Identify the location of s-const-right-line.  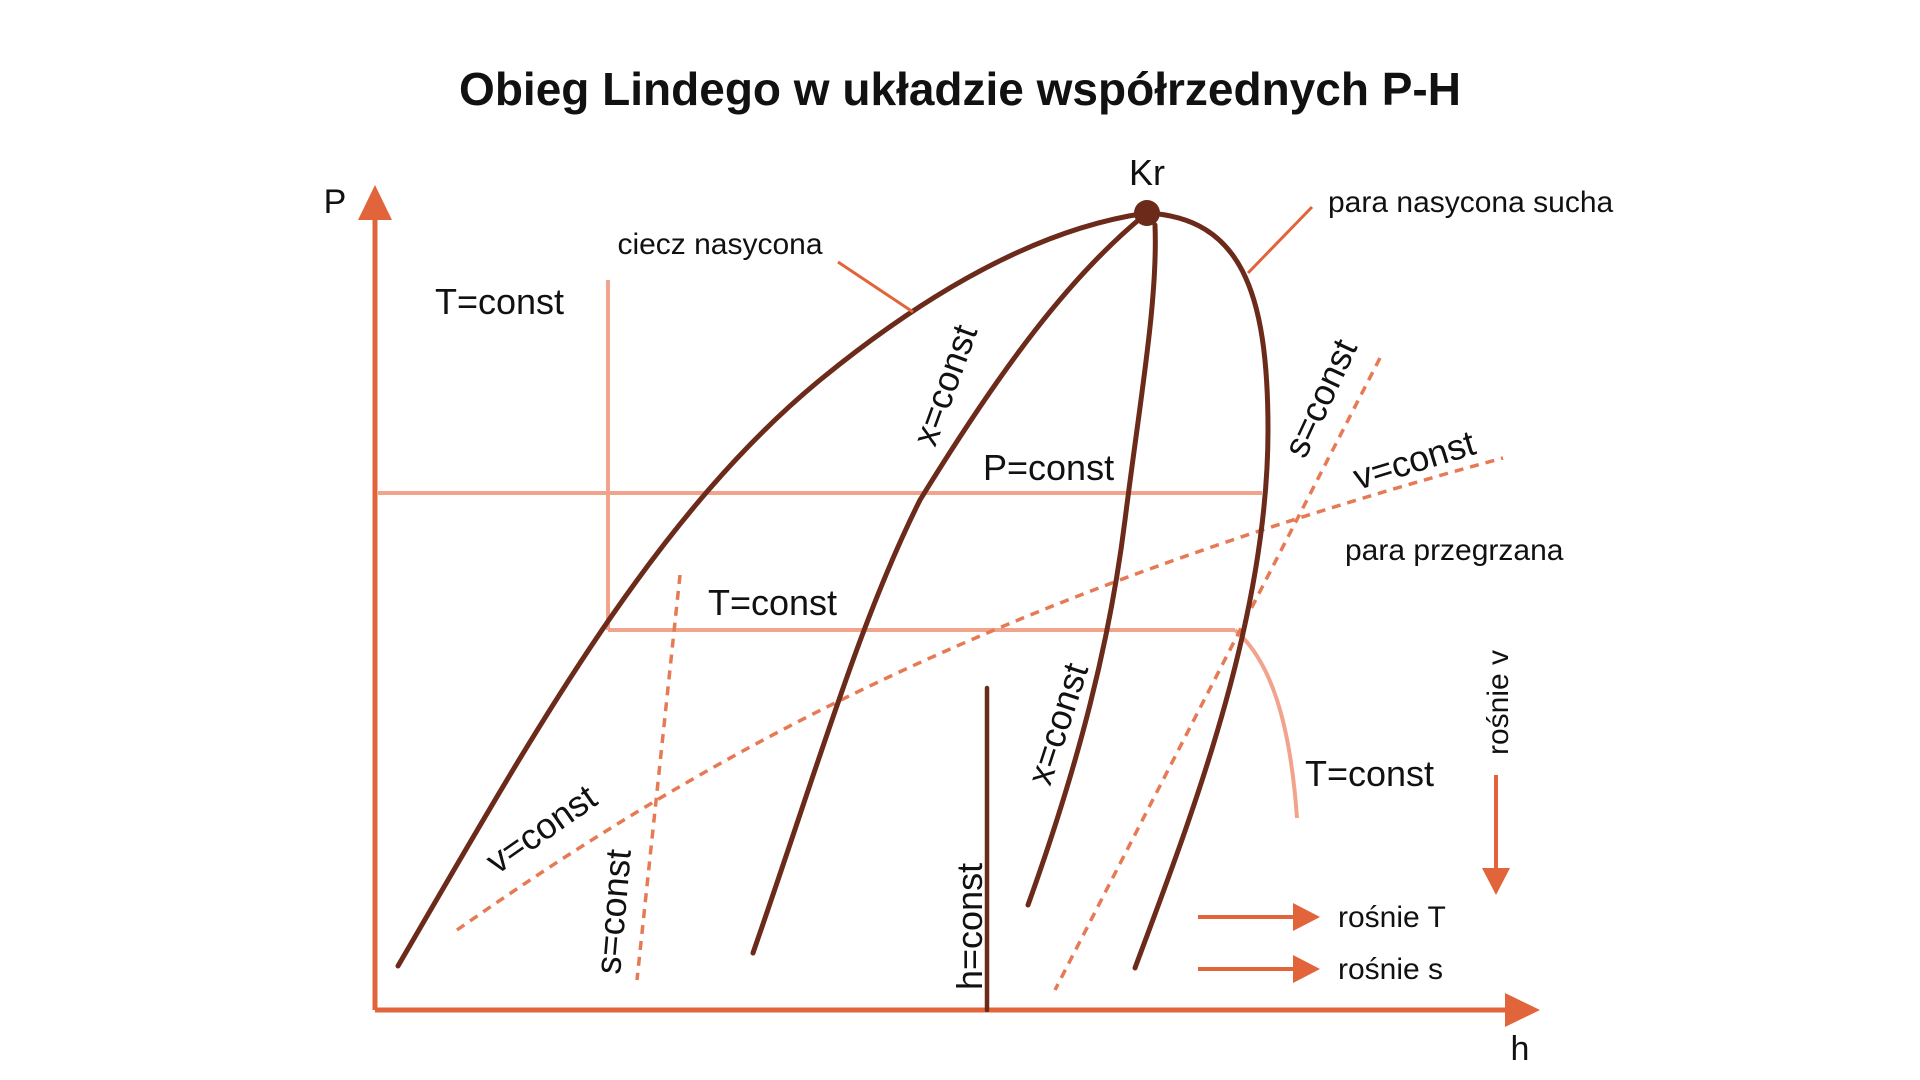
(1217, 674).